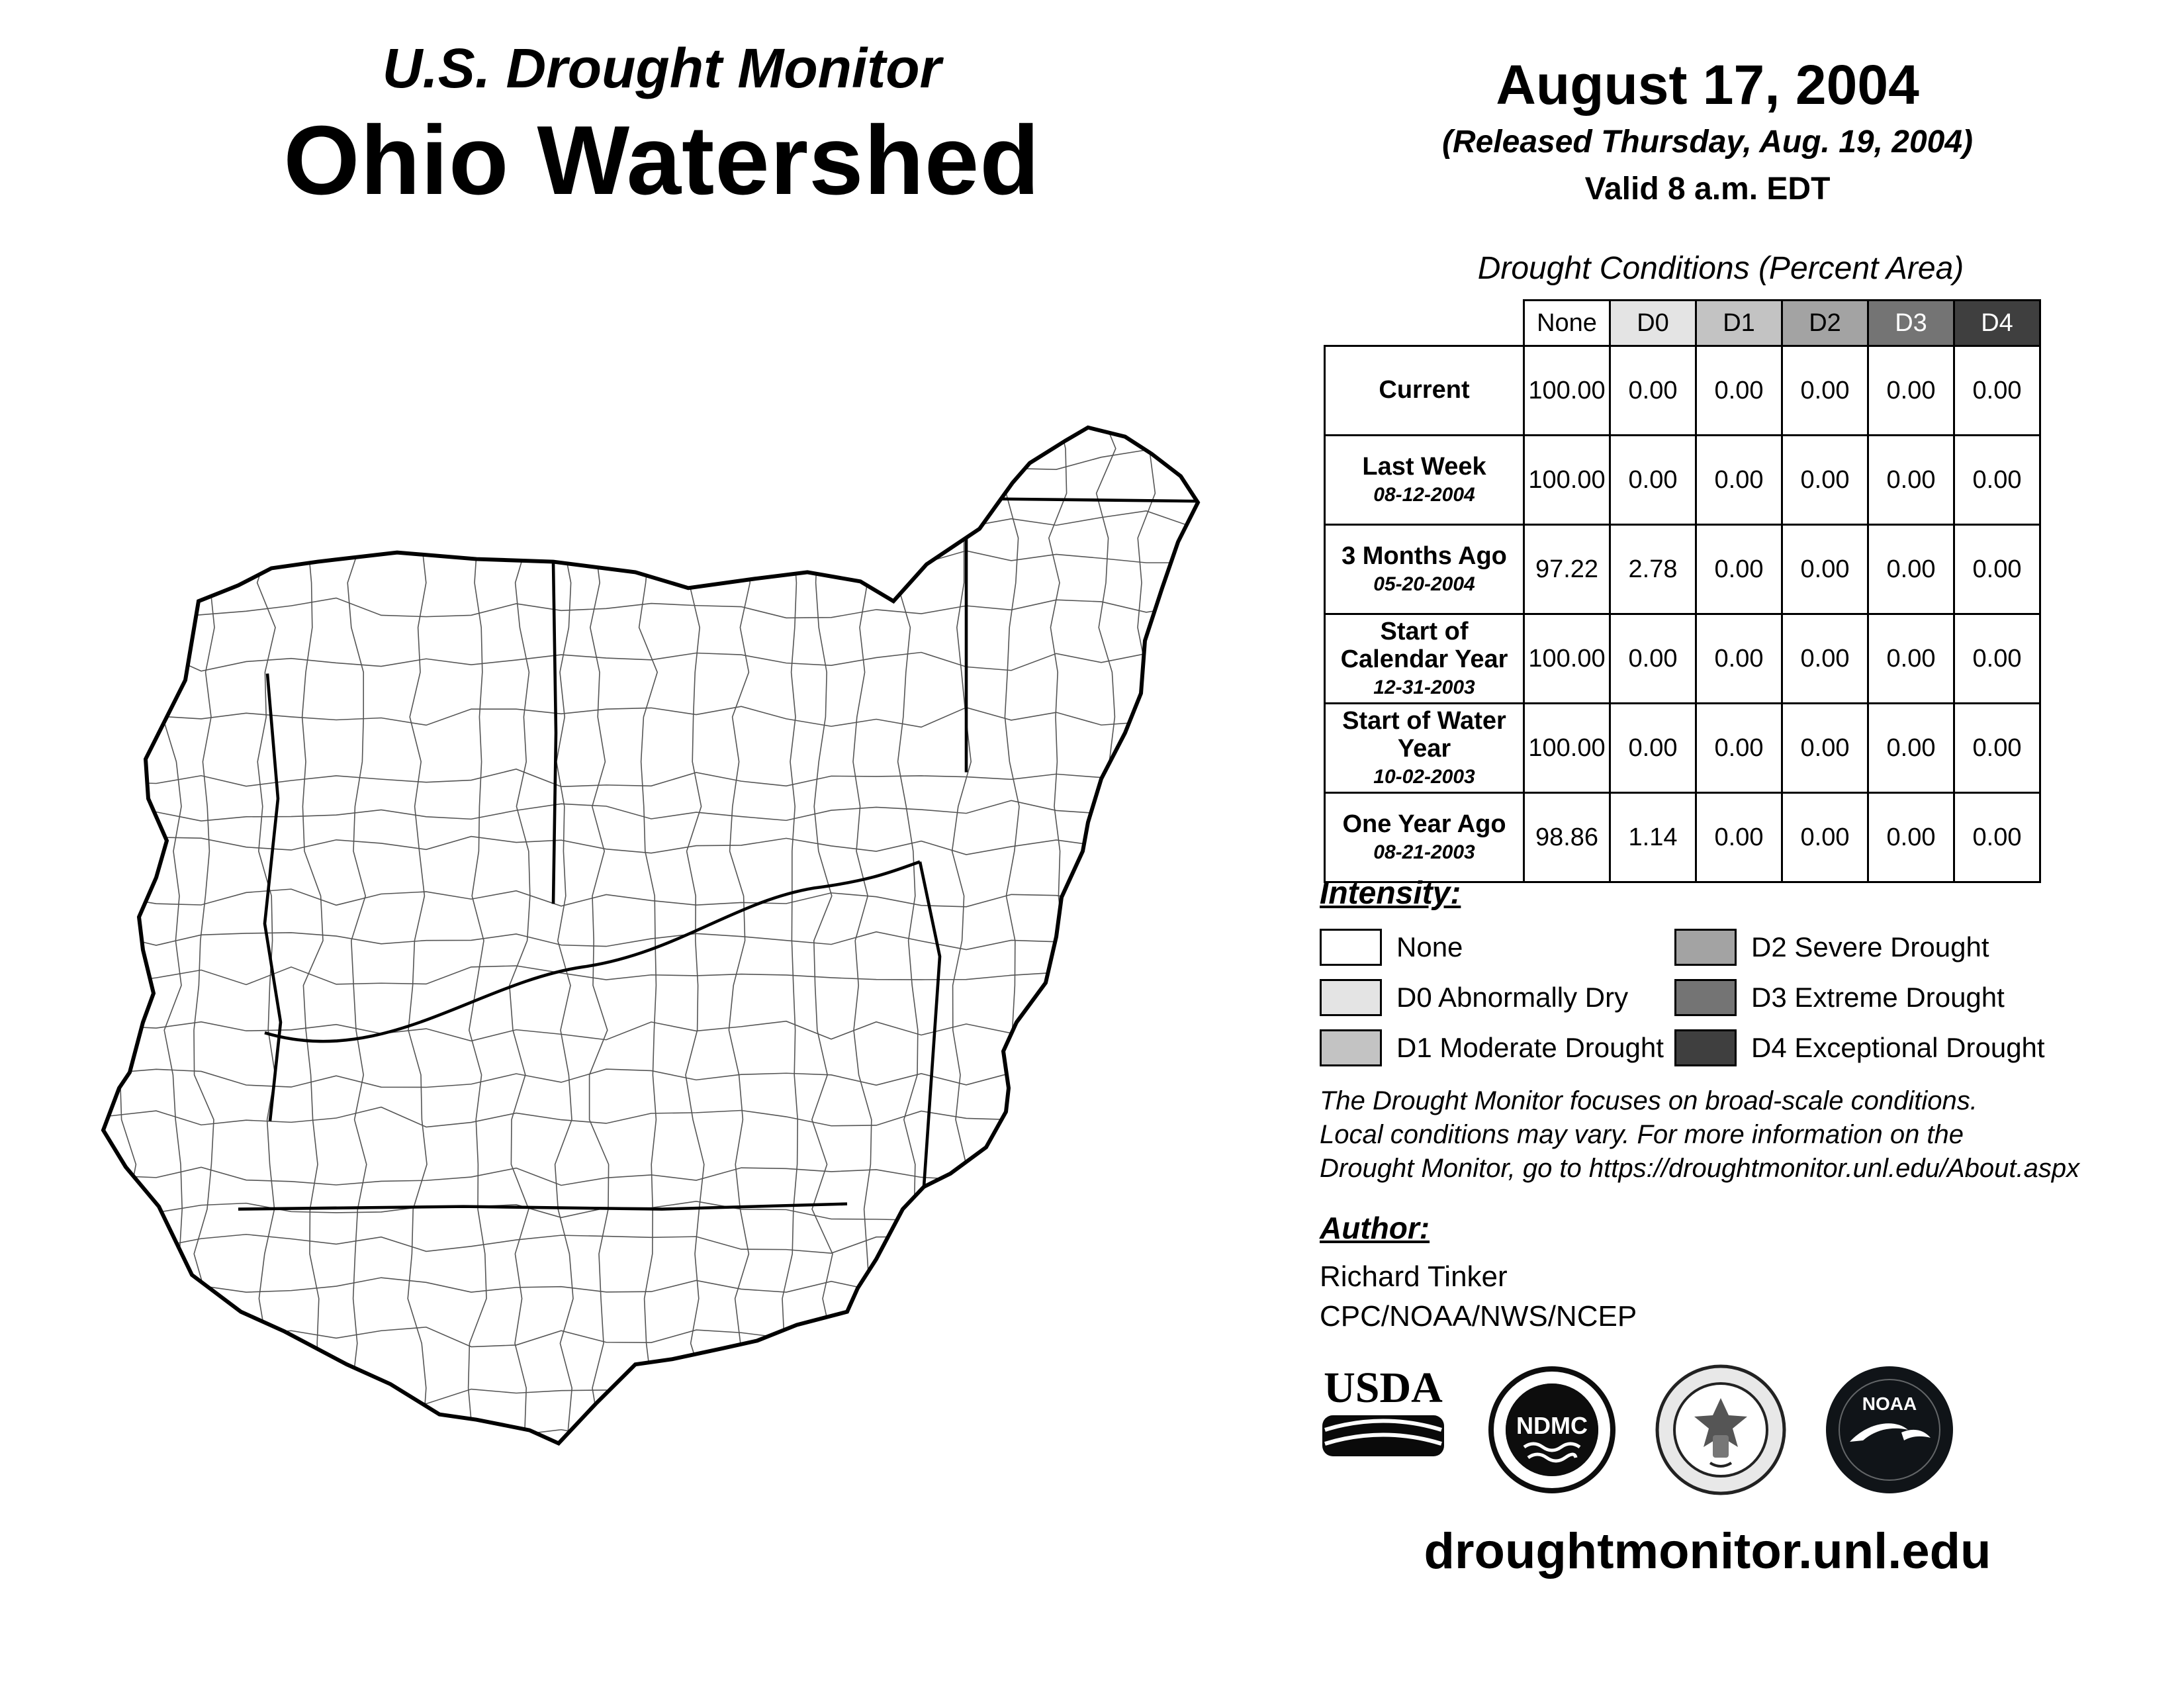  I want to click on d4-swatch, so click(1706, 1047).